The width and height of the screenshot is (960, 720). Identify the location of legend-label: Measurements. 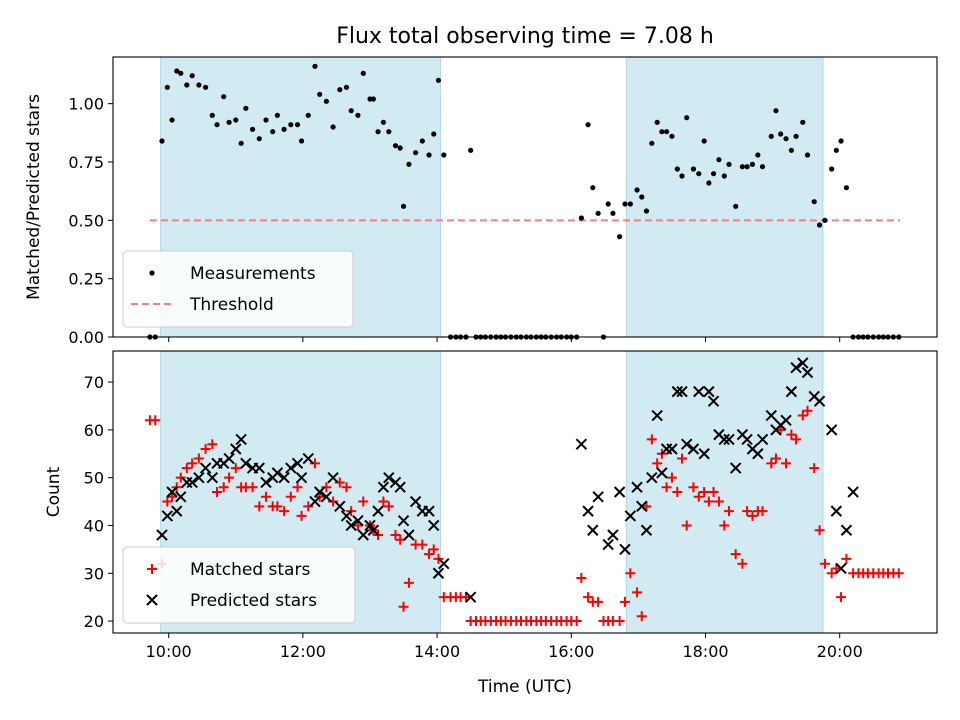
(253, 274).